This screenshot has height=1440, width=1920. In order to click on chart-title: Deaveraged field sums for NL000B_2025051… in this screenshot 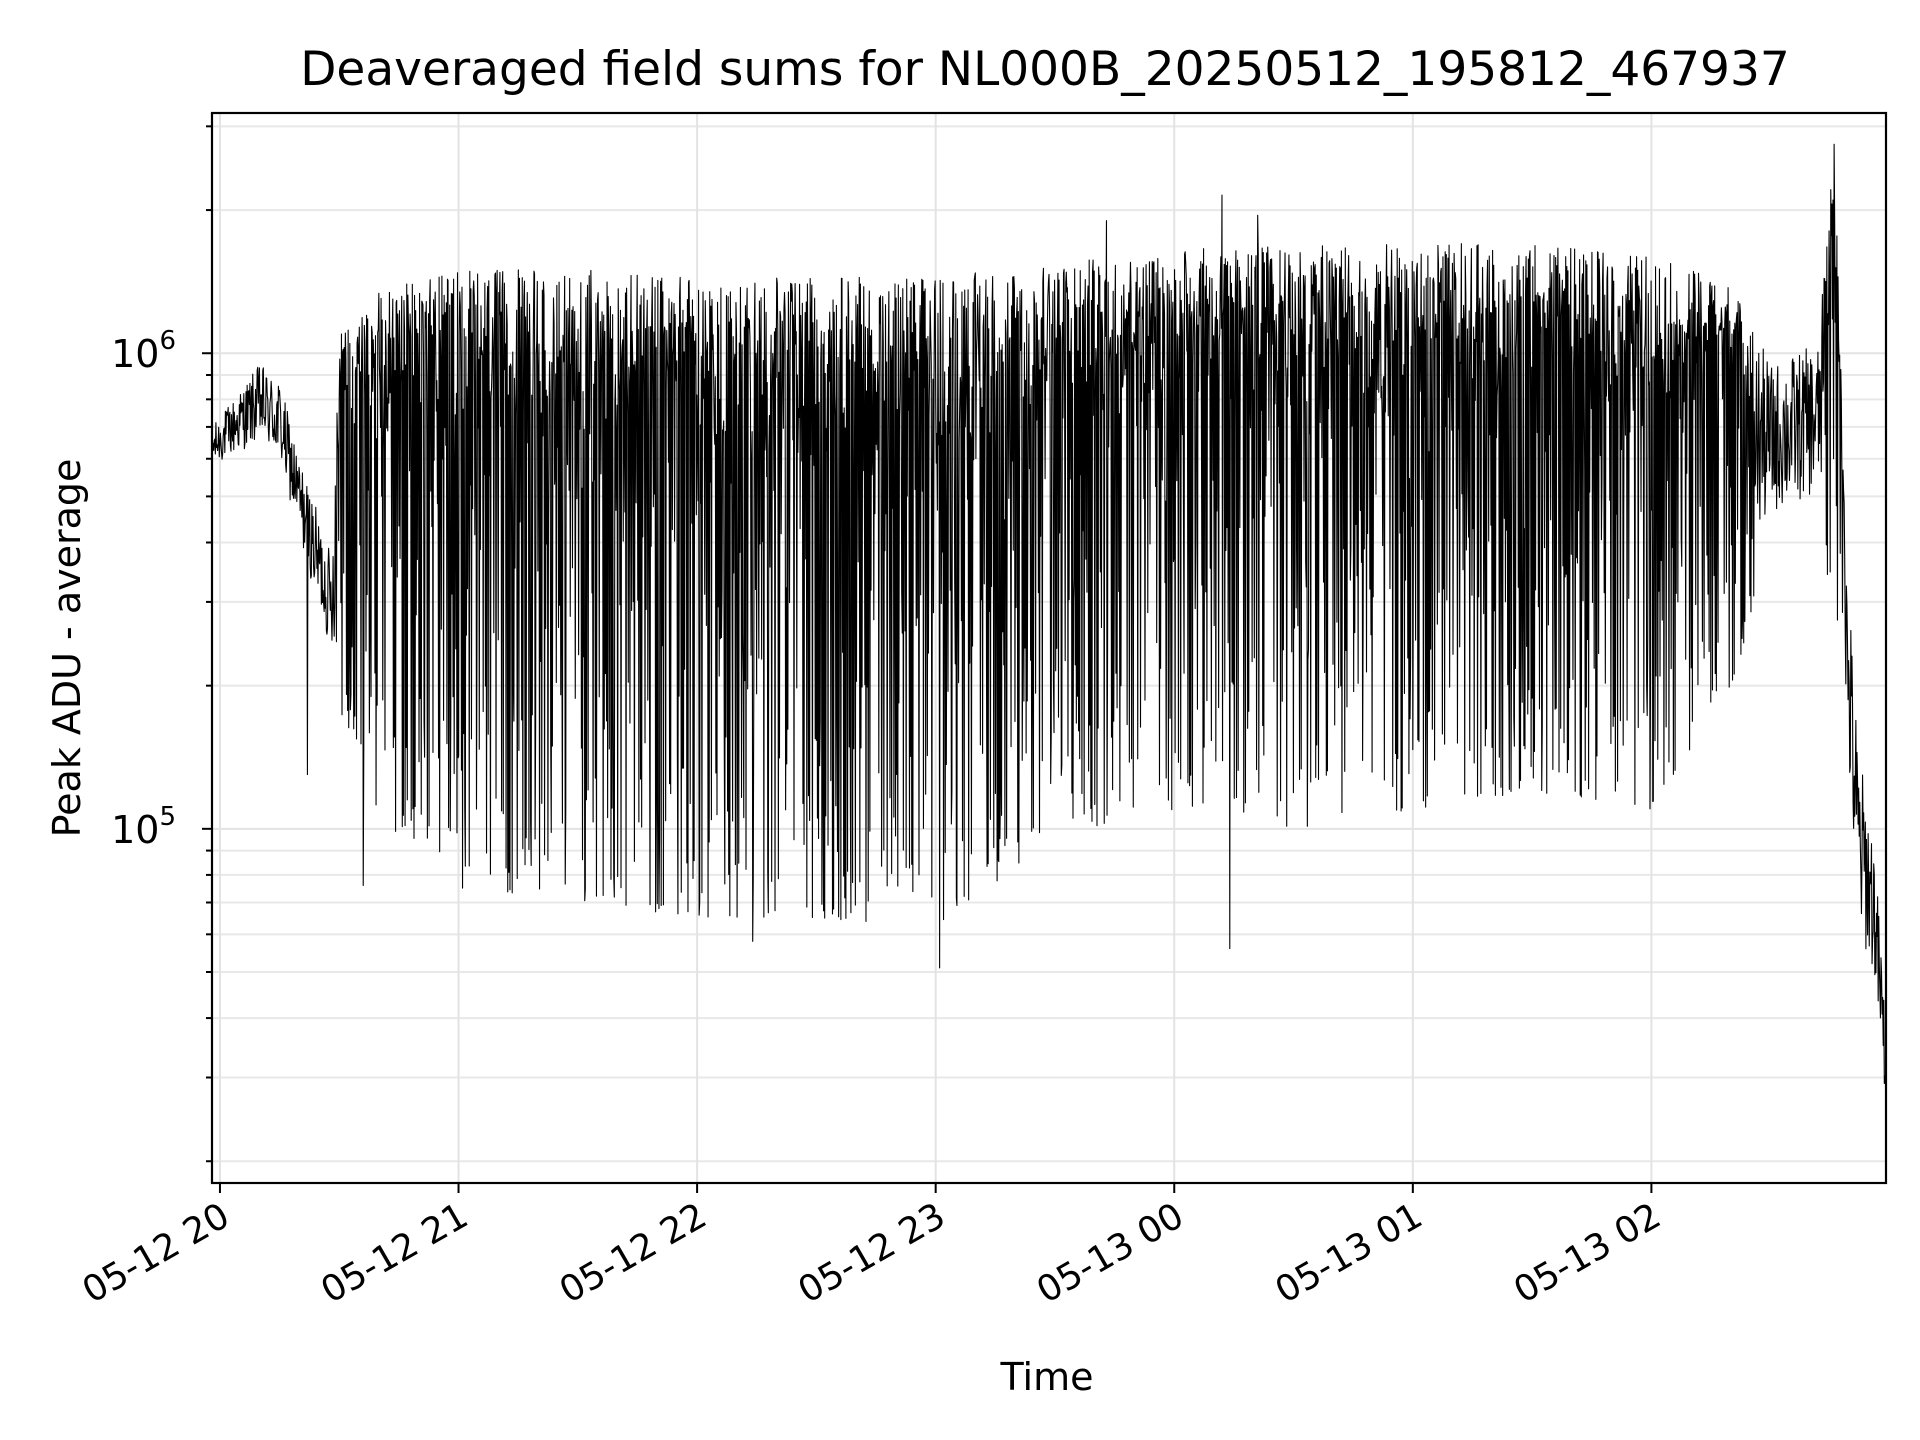, I will do `click(1045, 69)`.